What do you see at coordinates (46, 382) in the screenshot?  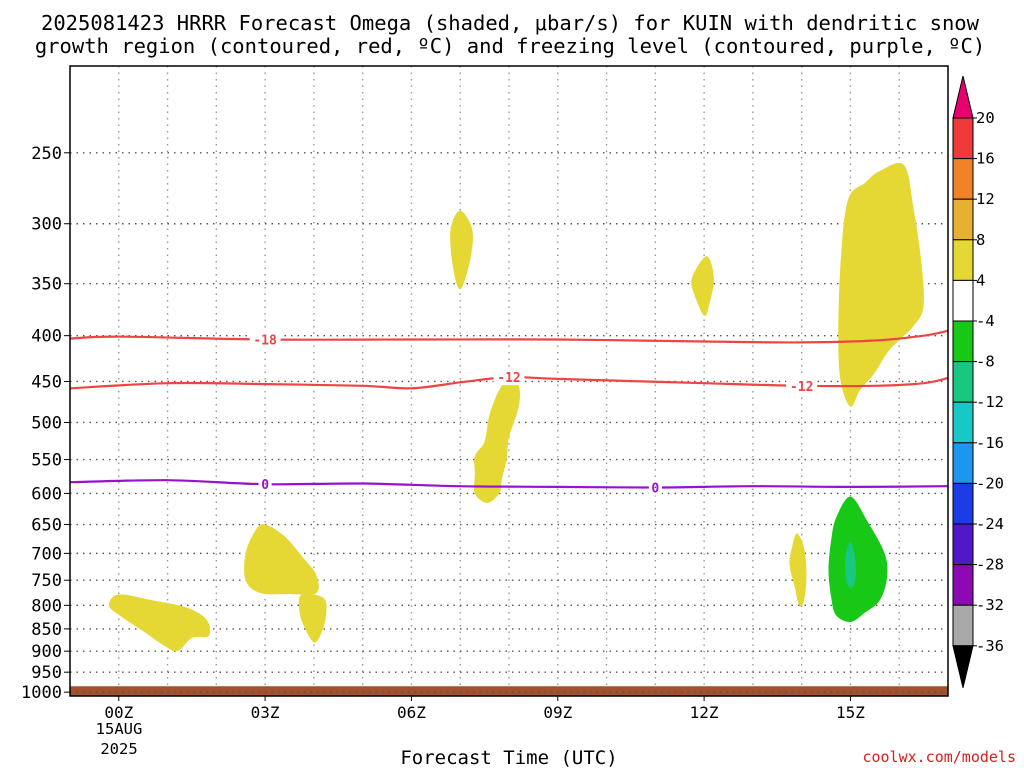 I see `y-tick-label: 450` at bounding box center [46, 382].